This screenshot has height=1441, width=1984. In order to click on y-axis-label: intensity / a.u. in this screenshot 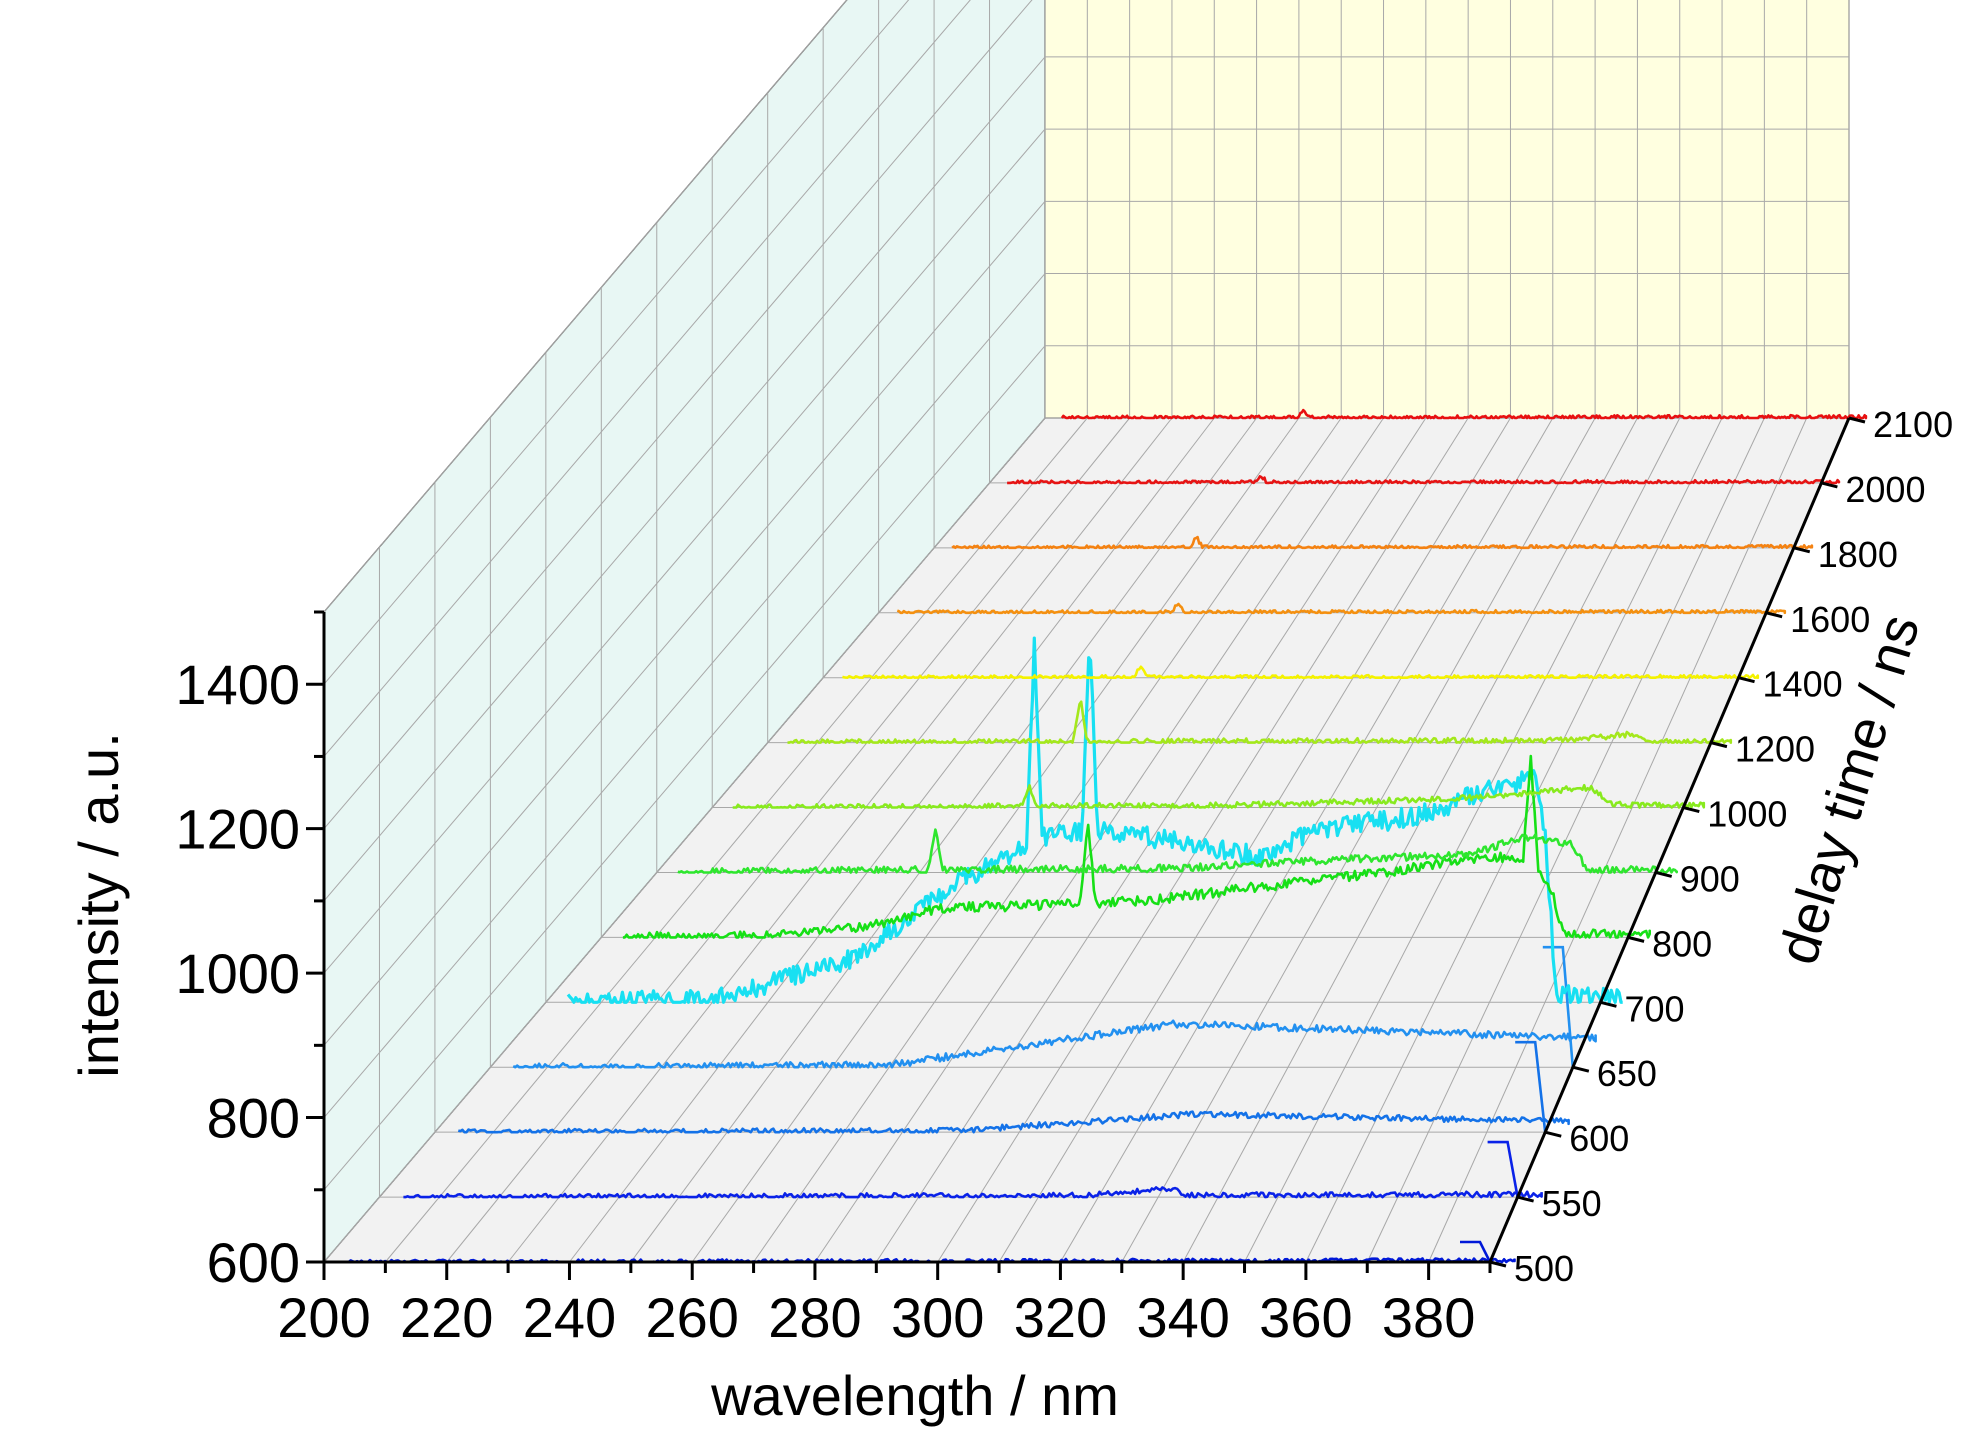, I will do `click(98, 905)`.